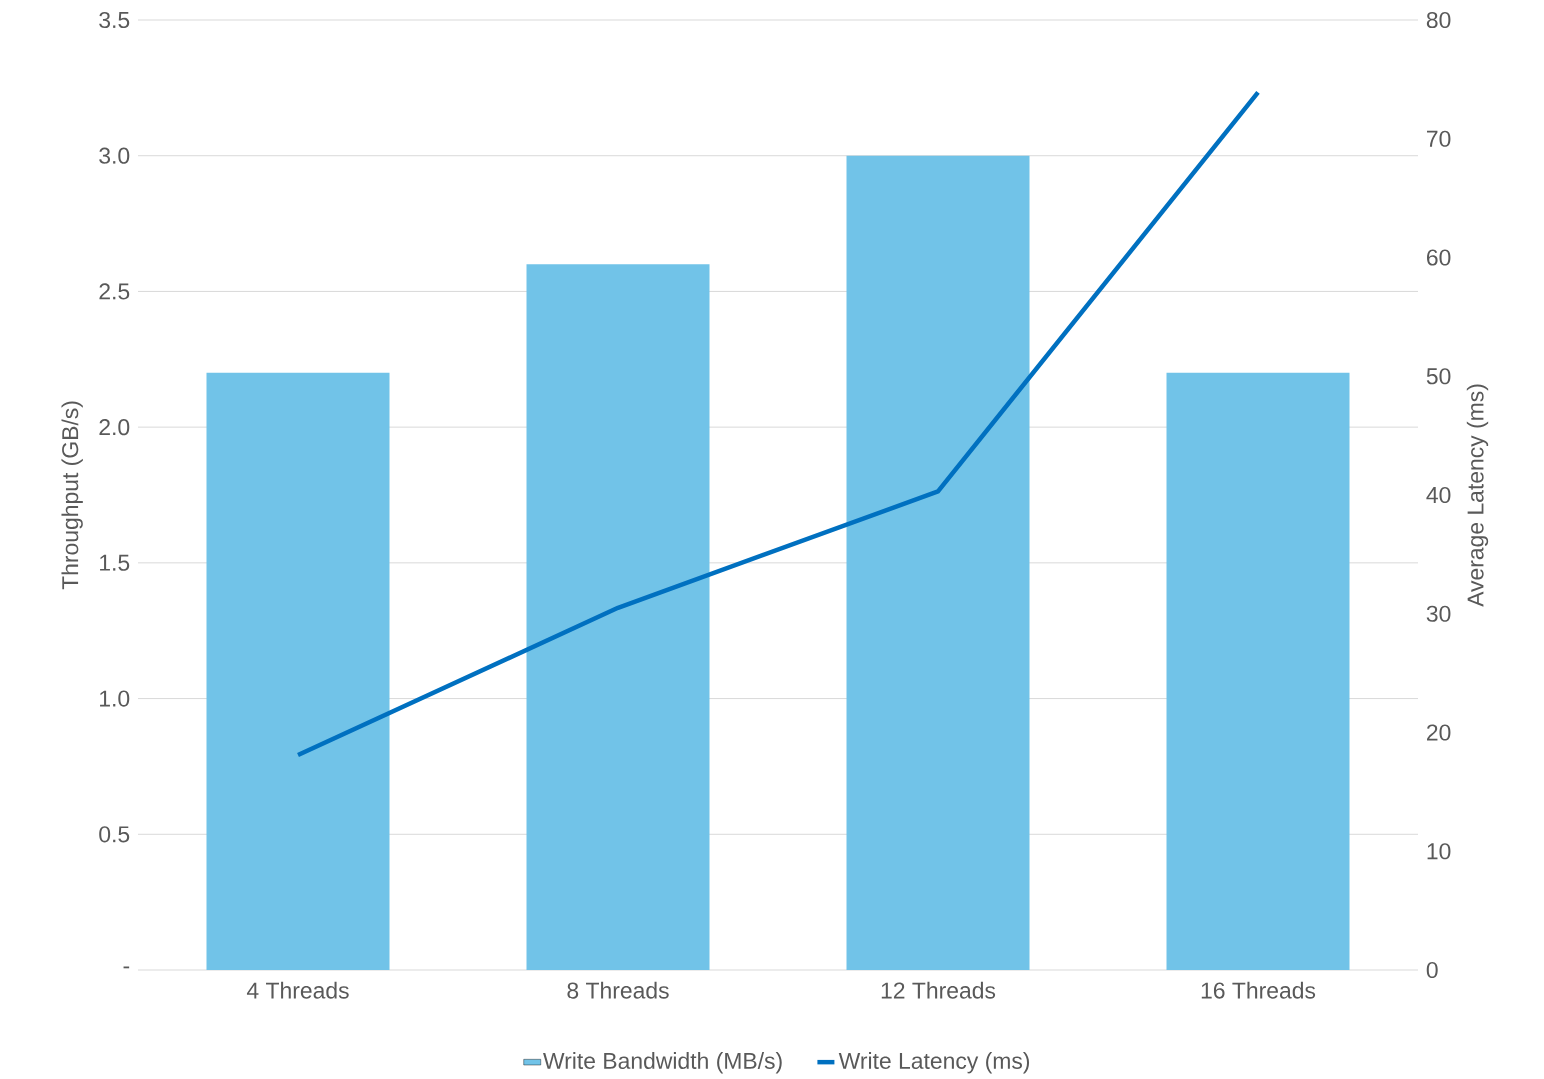 This screenshot has width=1544, height=1079. I want to click on y-tick-label: -, so click(126, 967).